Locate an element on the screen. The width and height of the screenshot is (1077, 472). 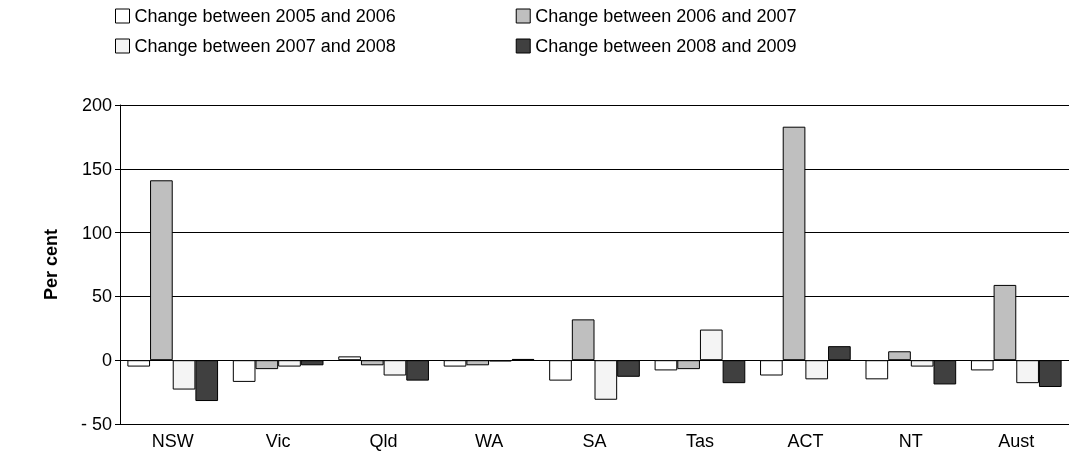
x-tick-label: Vic is located at coordinates (278, 441).